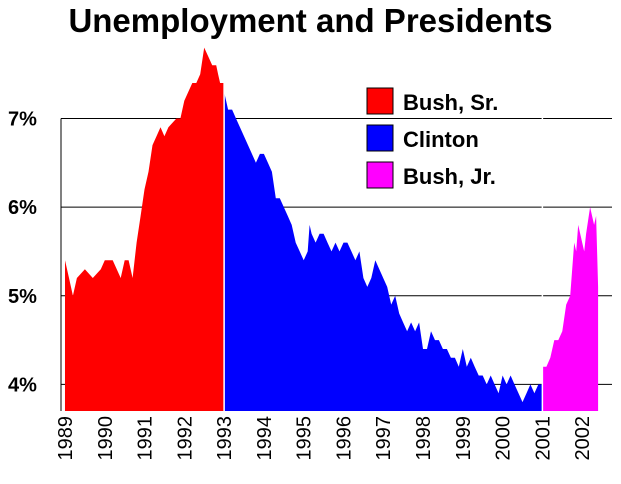 The image size is (621, 484). I want to click on x-tick-label: 1997, so click(384, 438).